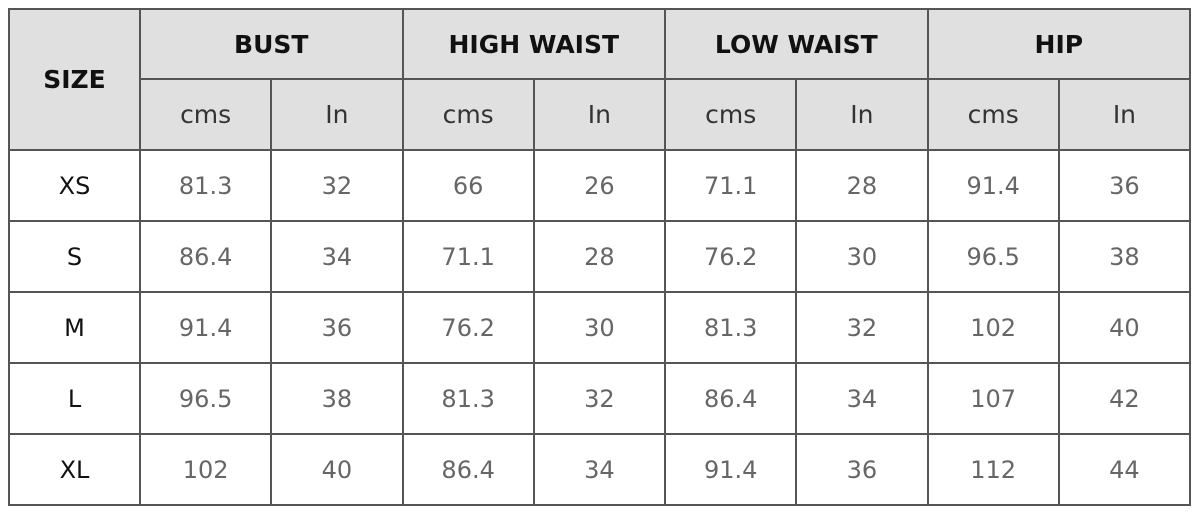  I want to click on size-cell: S, so click(74, 256).